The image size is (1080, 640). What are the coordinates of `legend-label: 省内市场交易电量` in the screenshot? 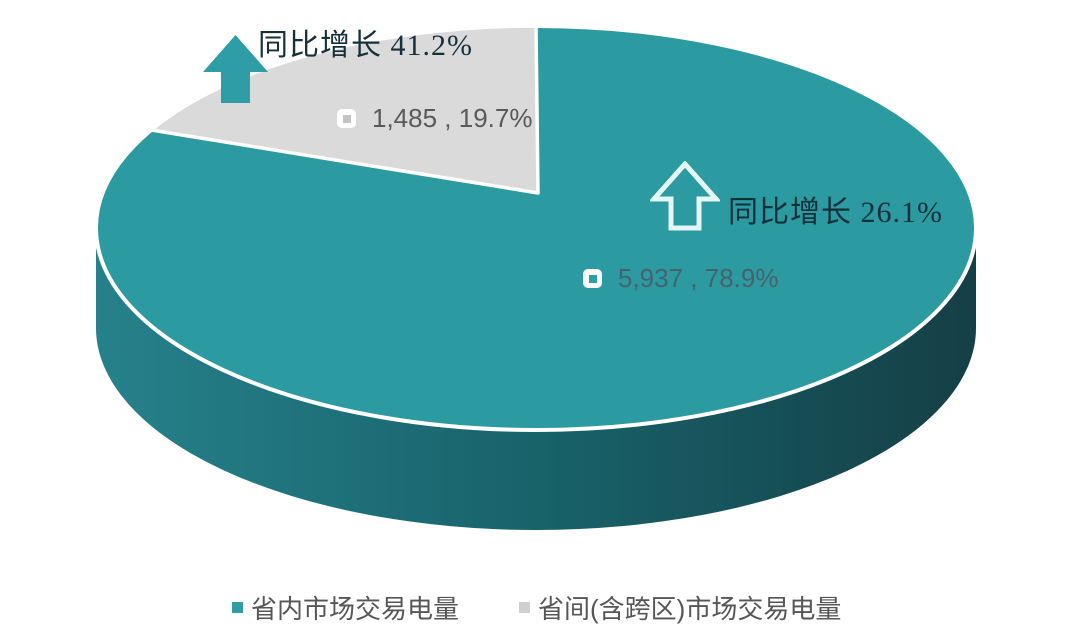 It's located at (355, 609).